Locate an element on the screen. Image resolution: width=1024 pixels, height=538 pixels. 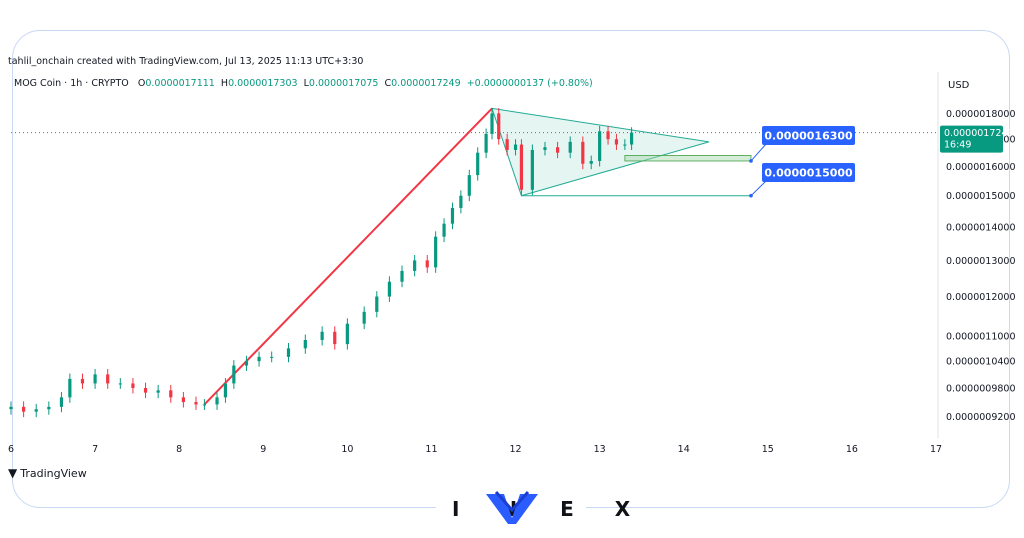
last-price-value: 0.0000017249 is located at coordinates (979, 133).